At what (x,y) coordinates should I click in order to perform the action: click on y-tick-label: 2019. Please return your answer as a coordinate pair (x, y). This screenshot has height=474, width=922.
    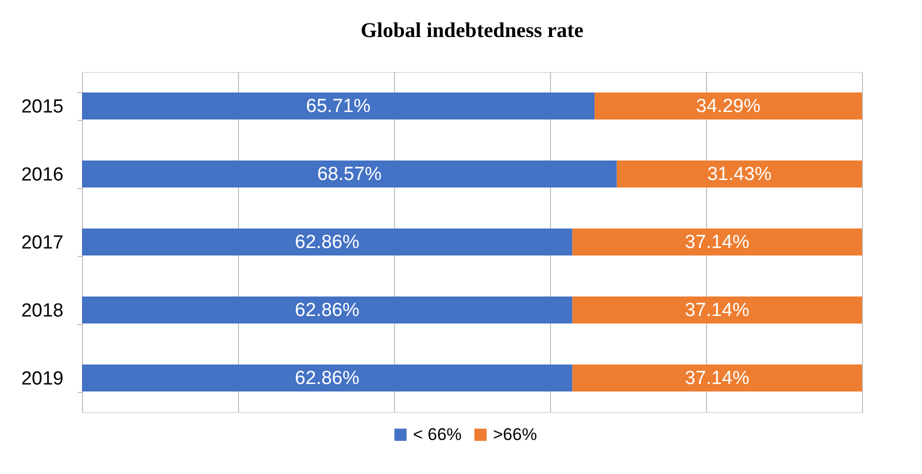
    Looking at the image, I should click on (42, 379).